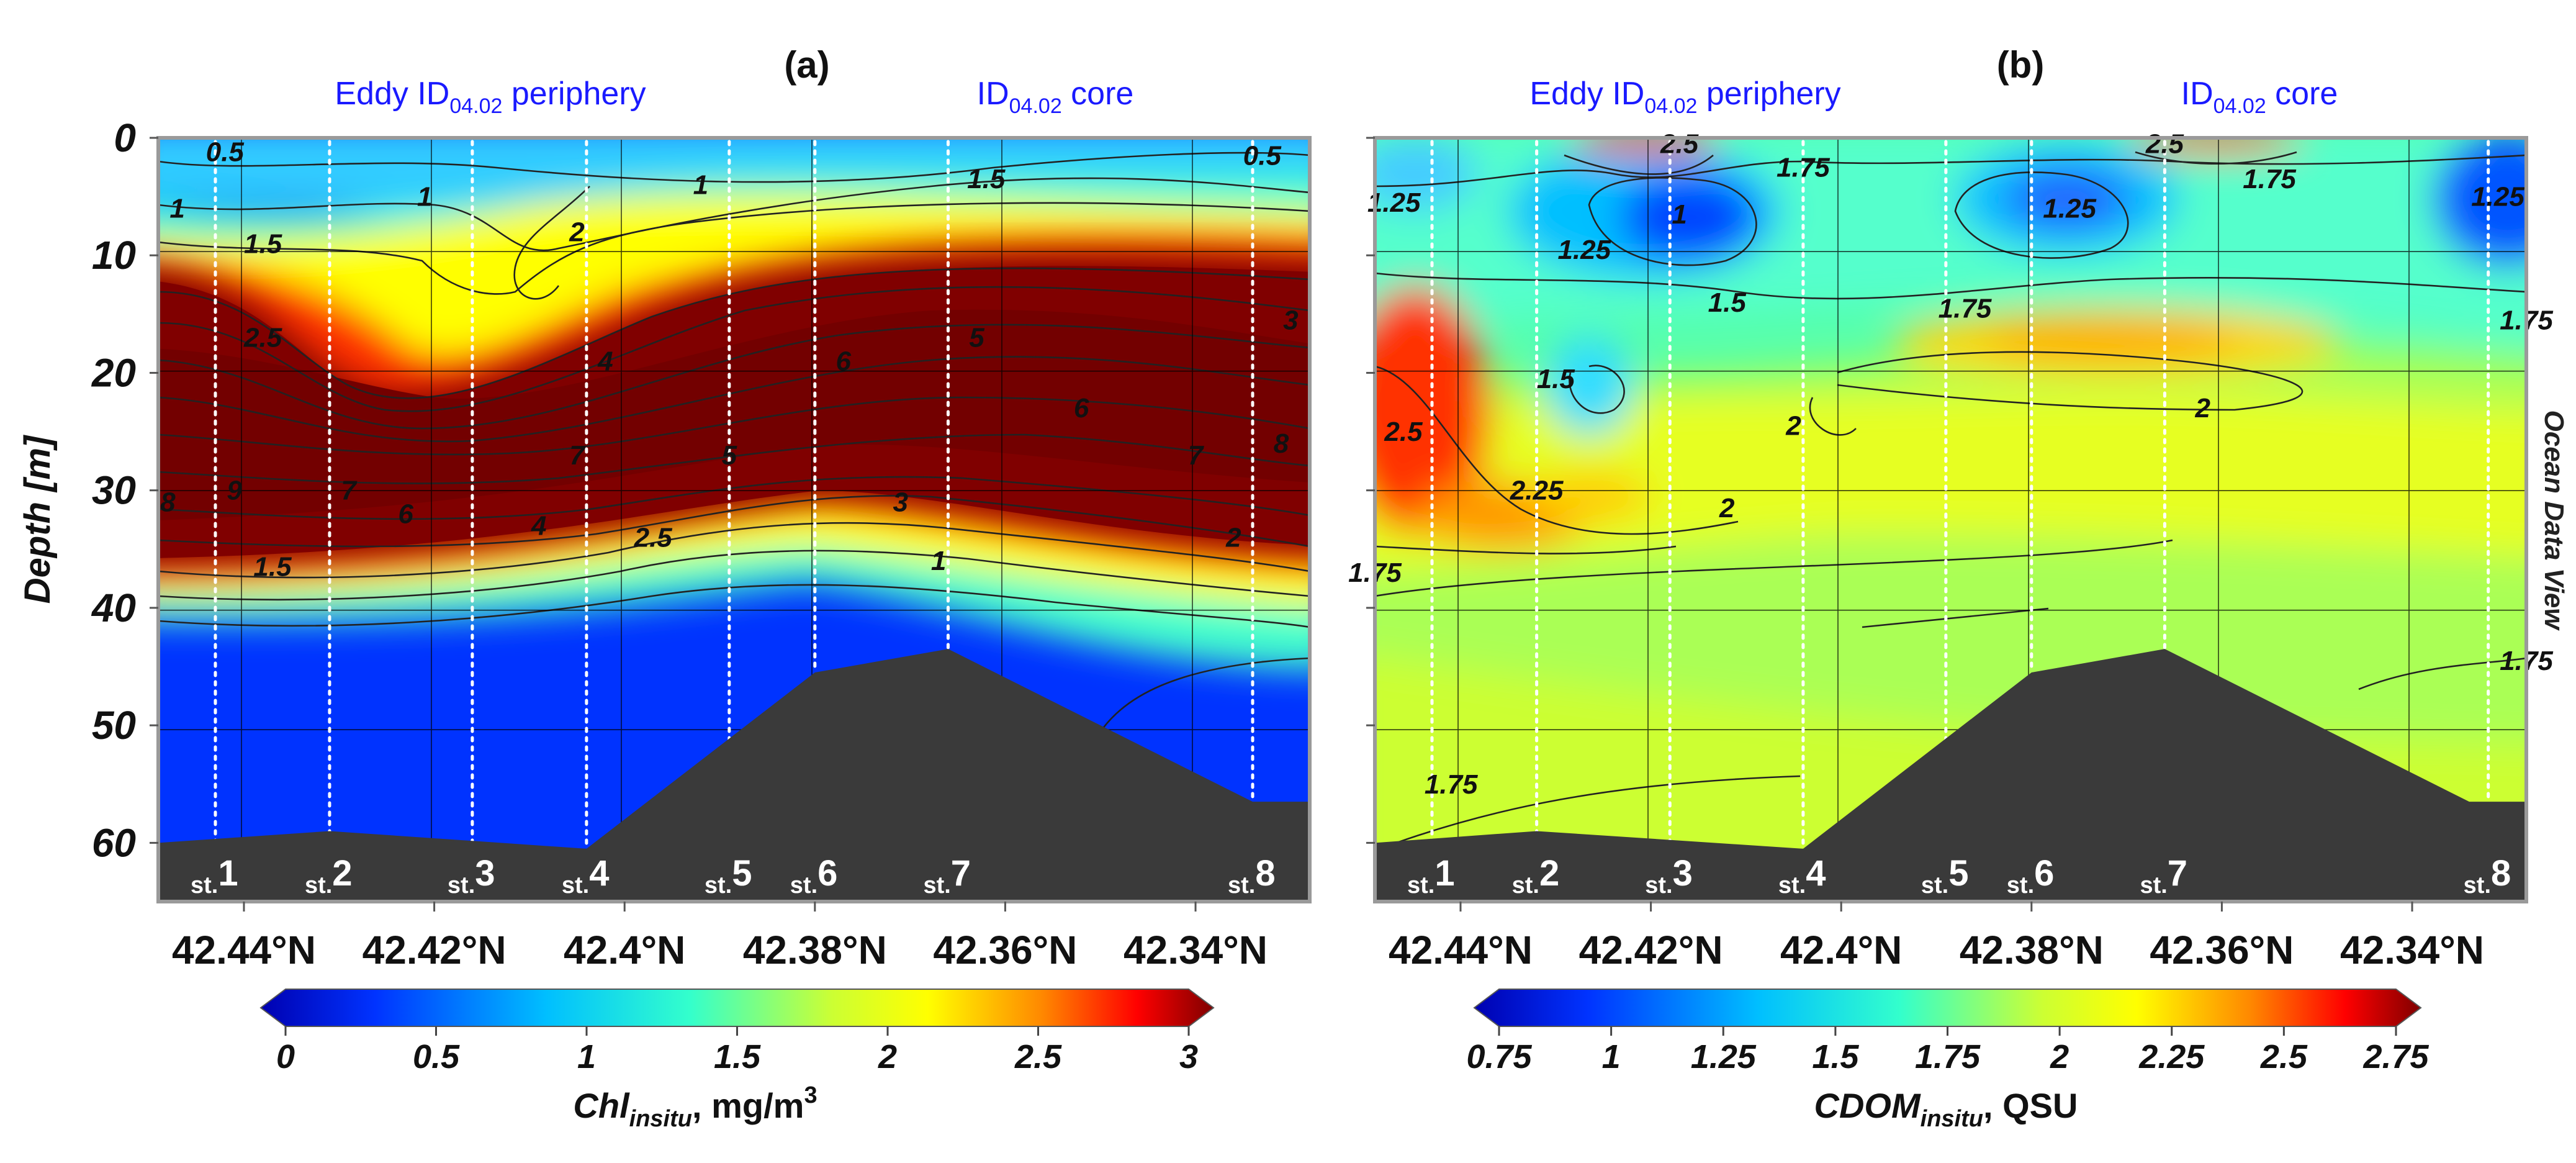 Image resolution: width=2576 pixels, height=1163 pixels. I want to click on panel-b-station-label: st.8, so click(2487, 875).